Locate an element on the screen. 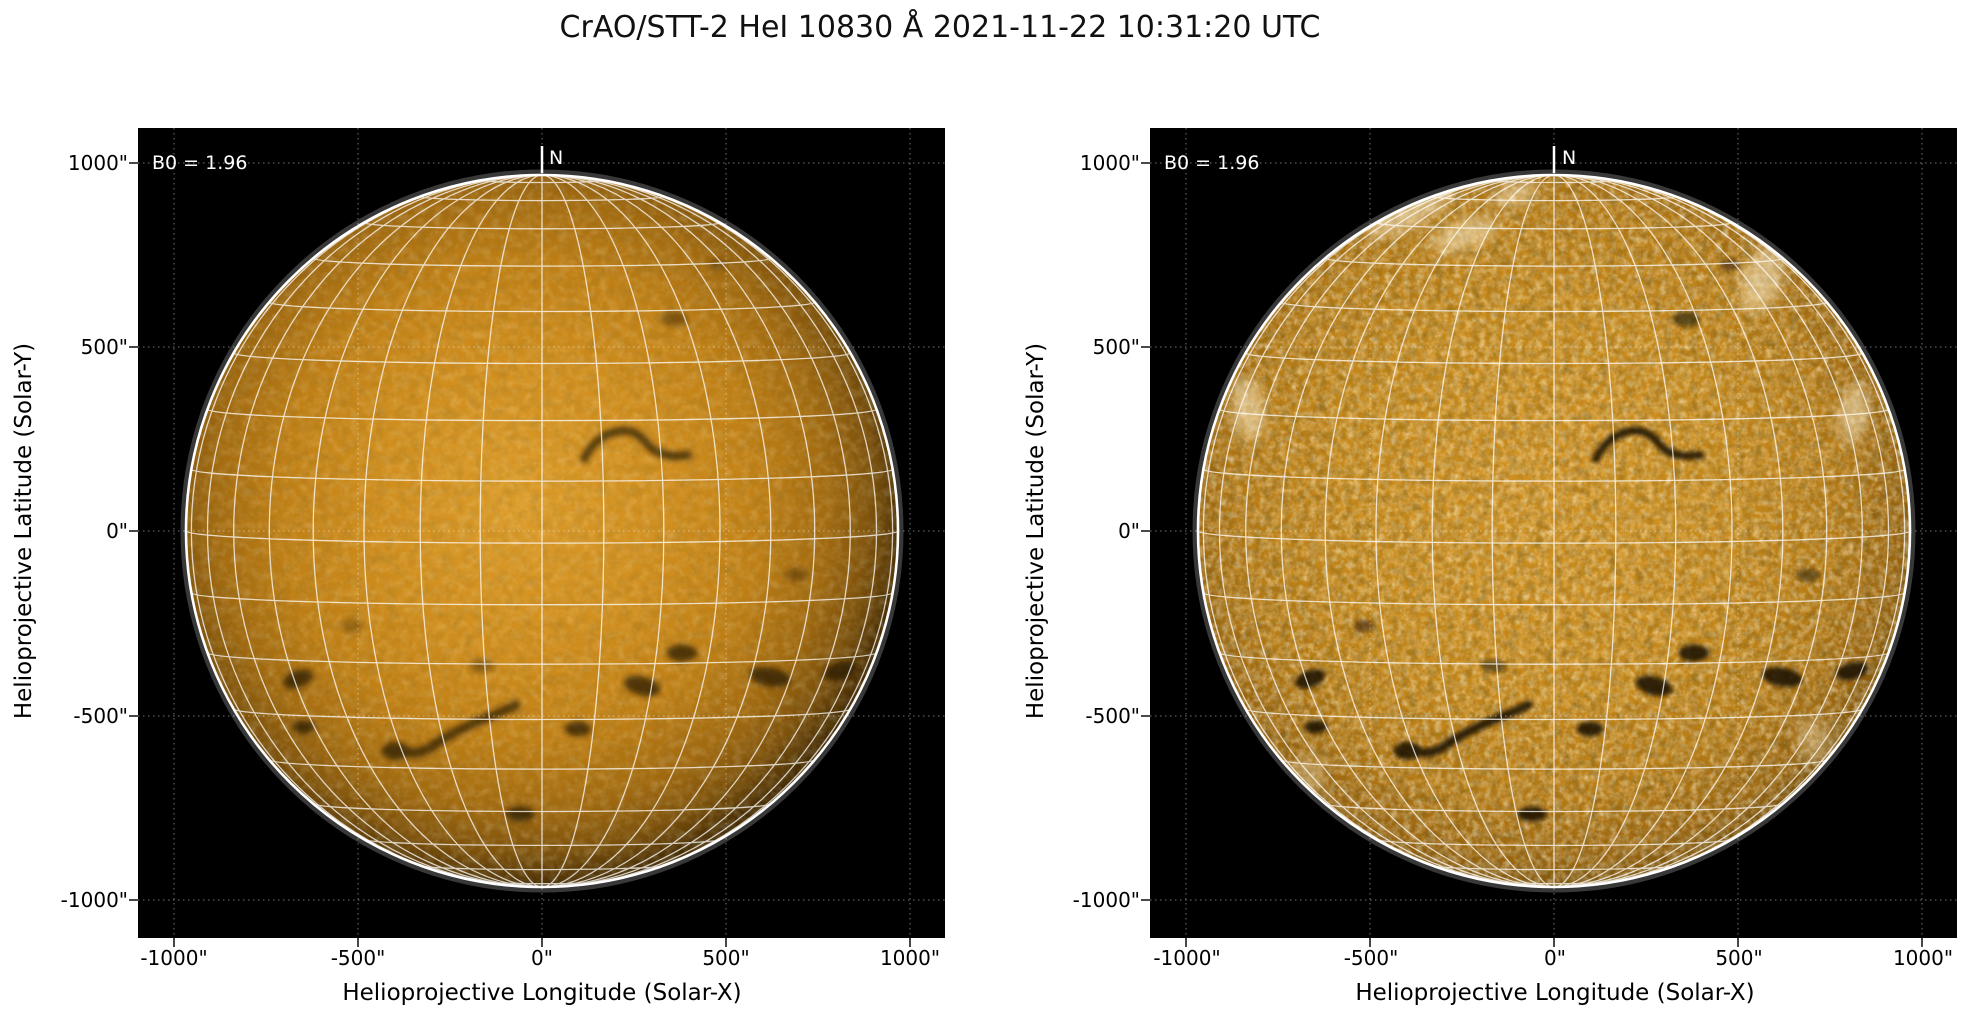 This screenshot has width=1971, height=1026. ytick-left-500: 500" is located at coordinates (104, 347).